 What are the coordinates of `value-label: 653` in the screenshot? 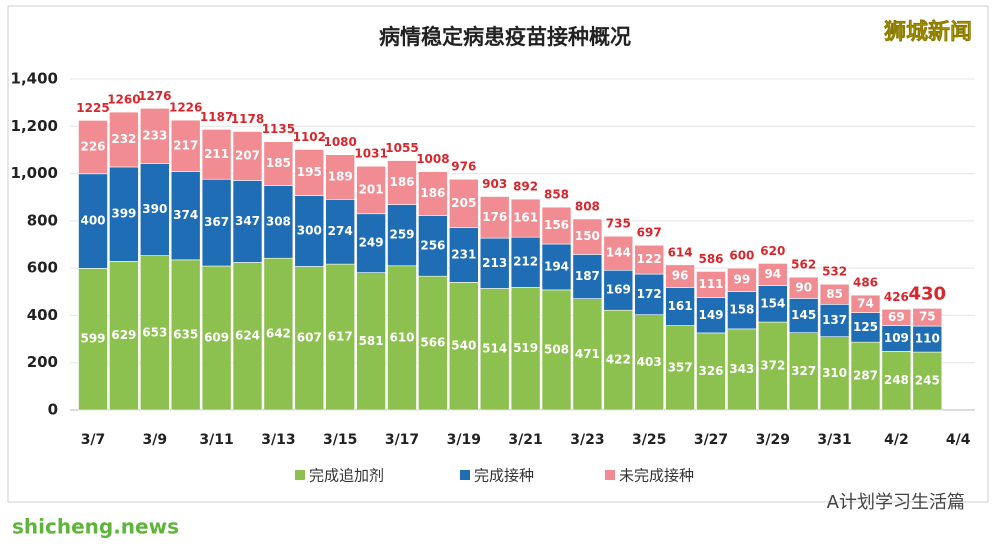 It's located at (154, 332).